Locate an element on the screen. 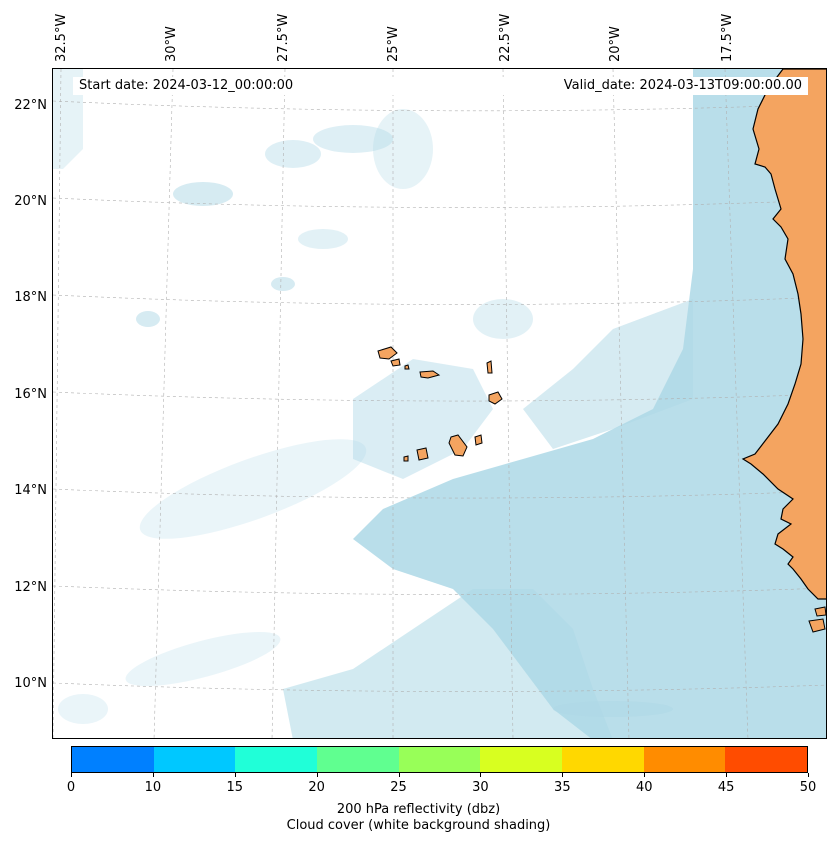  lon-label-22-5w: 22.5°W is located at coordinates (505, 37).